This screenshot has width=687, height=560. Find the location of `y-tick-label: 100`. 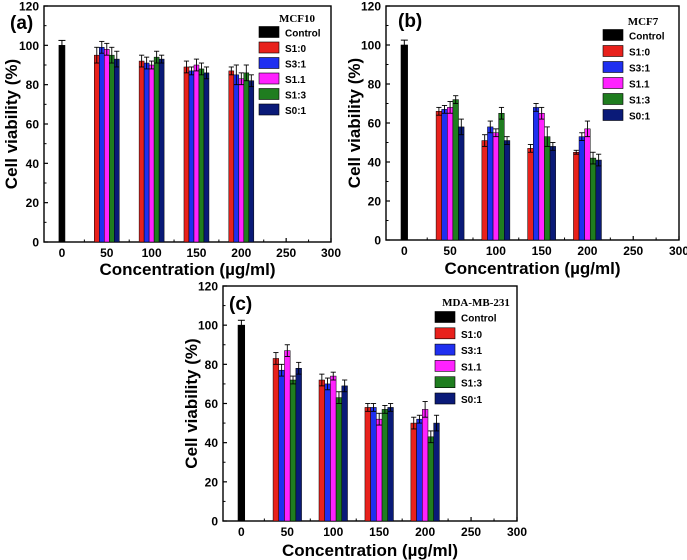

y-tick-label: 100 is located at coordinates (371, 46).